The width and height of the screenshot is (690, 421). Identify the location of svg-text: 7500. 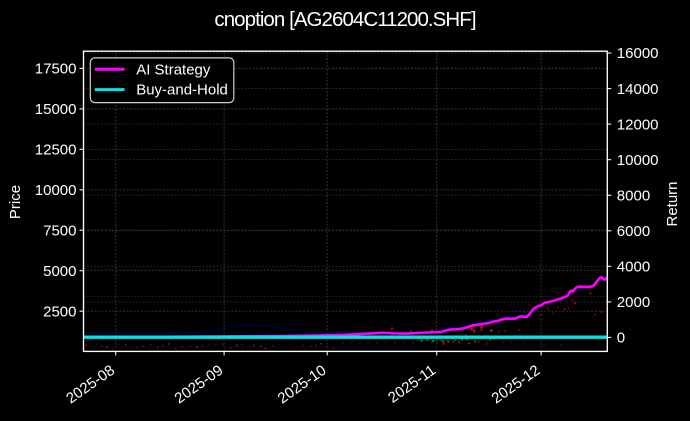
(59, 230).